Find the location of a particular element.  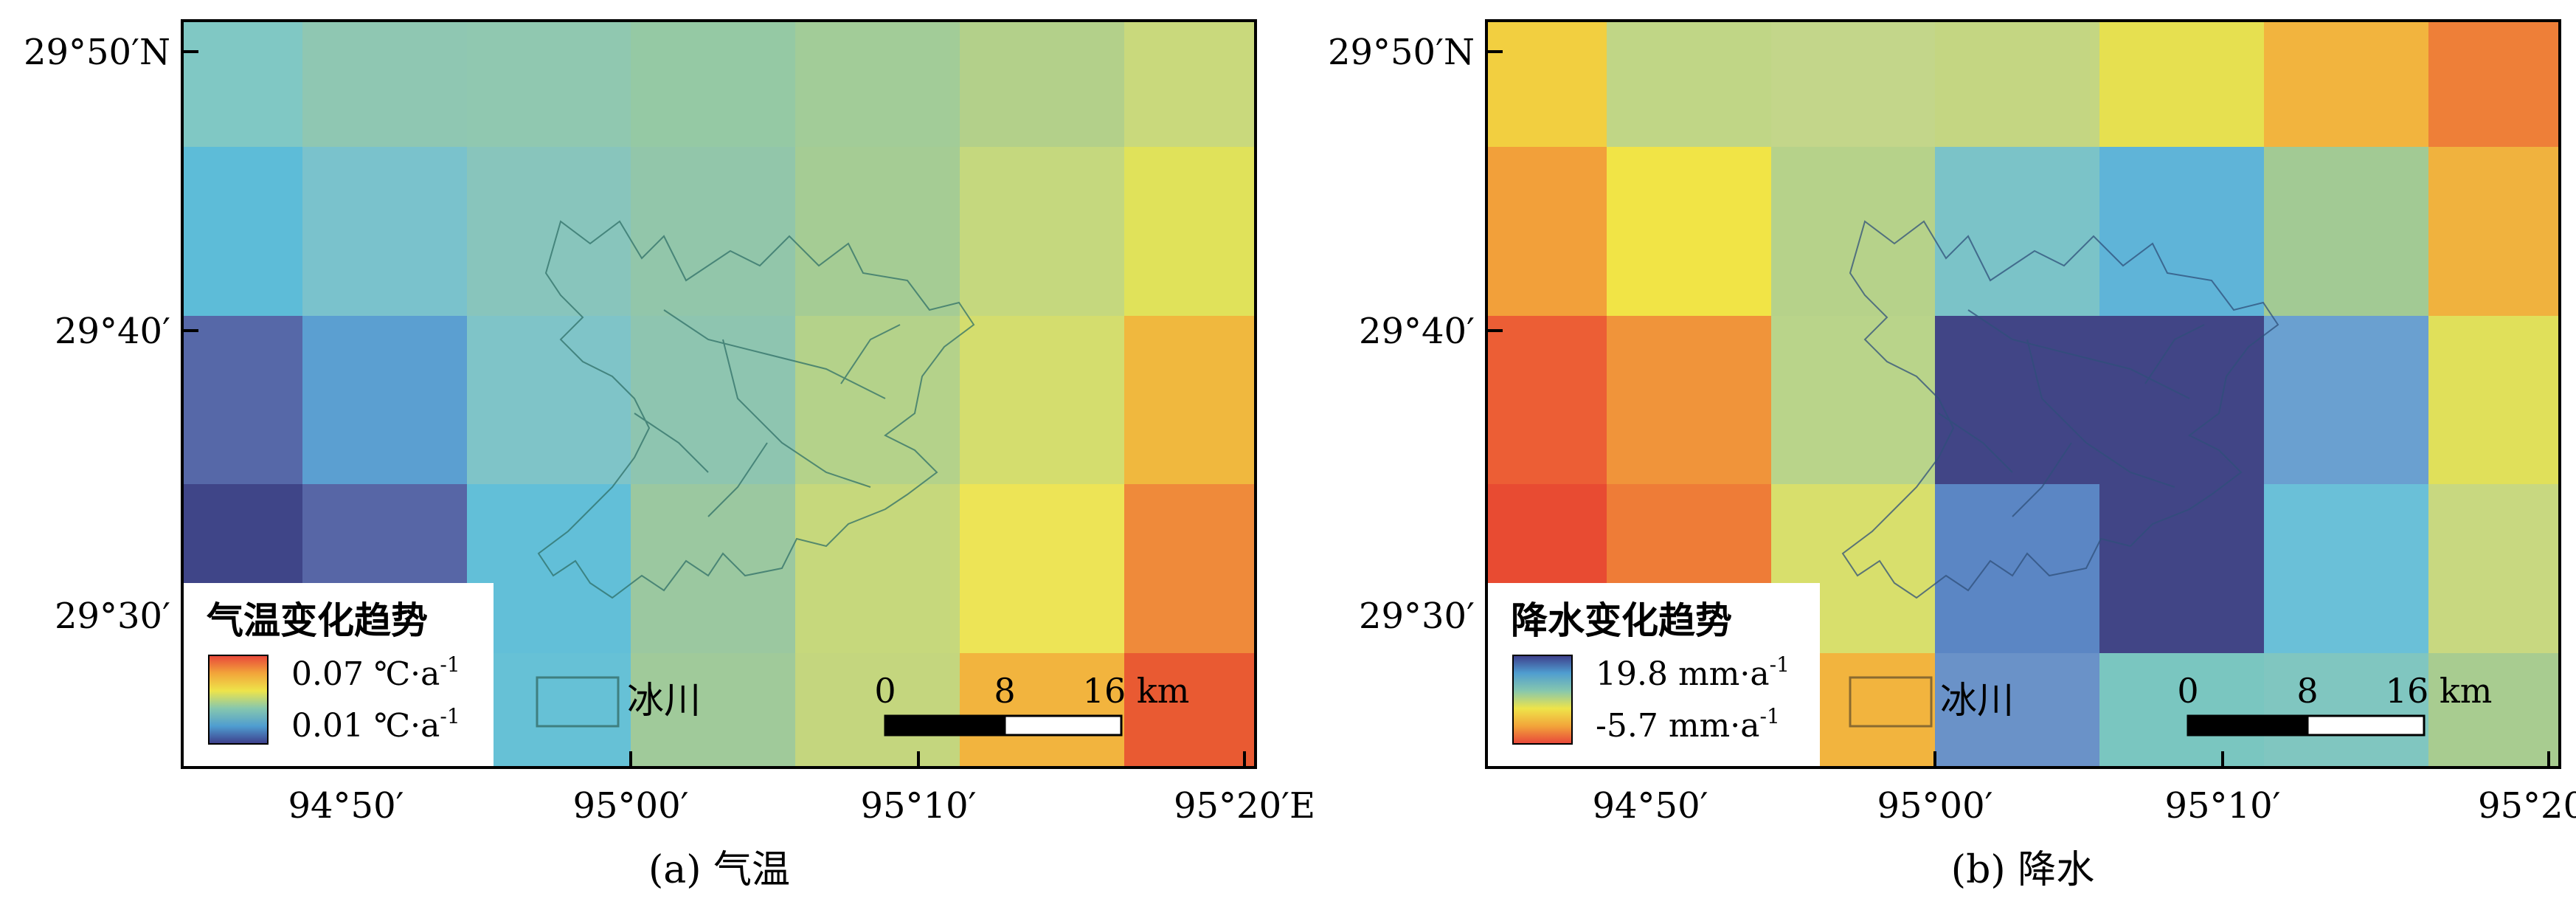

legend-b: 降水变化趋势 19.8 mm·a-1 -5.7 mm·a-1 is located at coordinates (1654, 674).